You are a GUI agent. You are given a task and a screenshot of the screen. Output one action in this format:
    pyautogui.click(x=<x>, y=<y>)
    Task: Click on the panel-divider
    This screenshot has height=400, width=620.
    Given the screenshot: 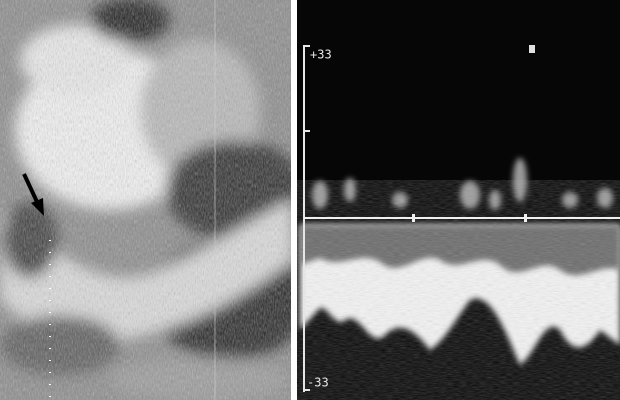 What is the action you would take?
    pyautogui.click(x=294, y=200)
    